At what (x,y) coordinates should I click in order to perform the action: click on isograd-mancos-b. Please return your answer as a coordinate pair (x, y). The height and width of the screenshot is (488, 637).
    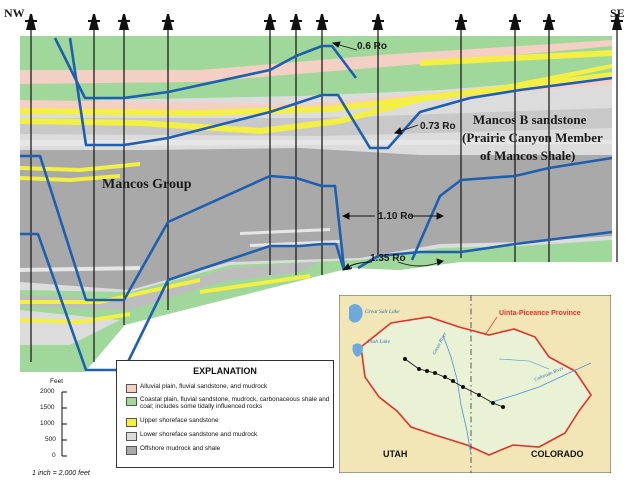
    Looking at the image, I should click on (511, 208).